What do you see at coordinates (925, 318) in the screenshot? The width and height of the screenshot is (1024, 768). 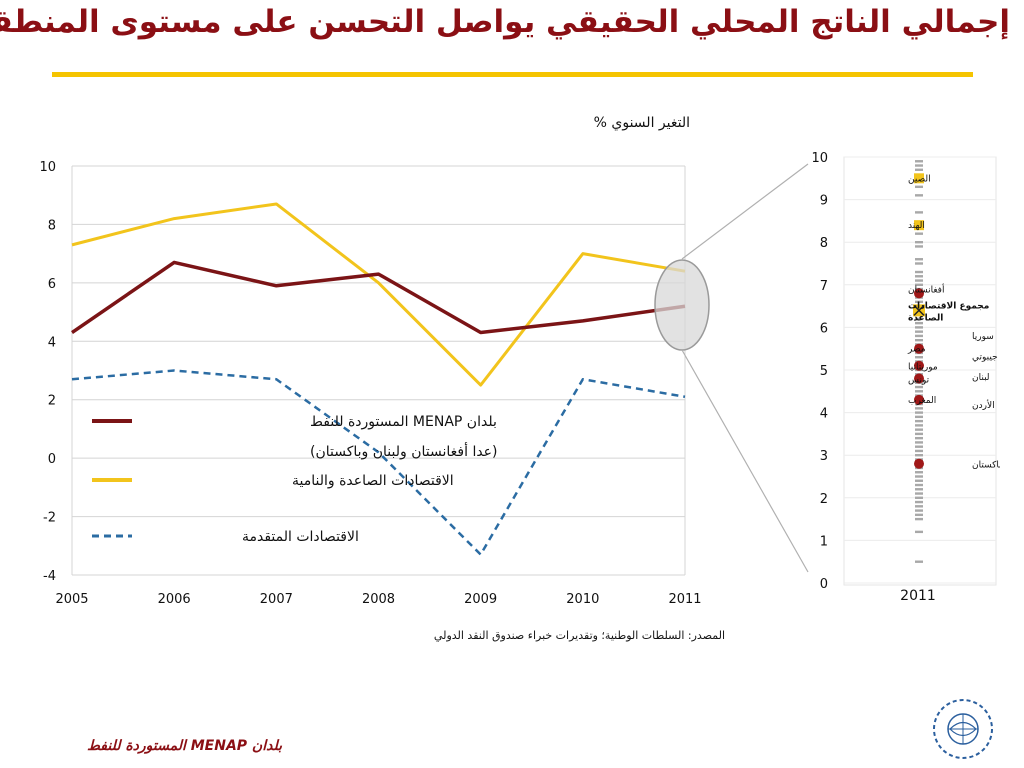 I see `scatter-point-label-cont: الصاعدة` at bounding box center [925, 318].